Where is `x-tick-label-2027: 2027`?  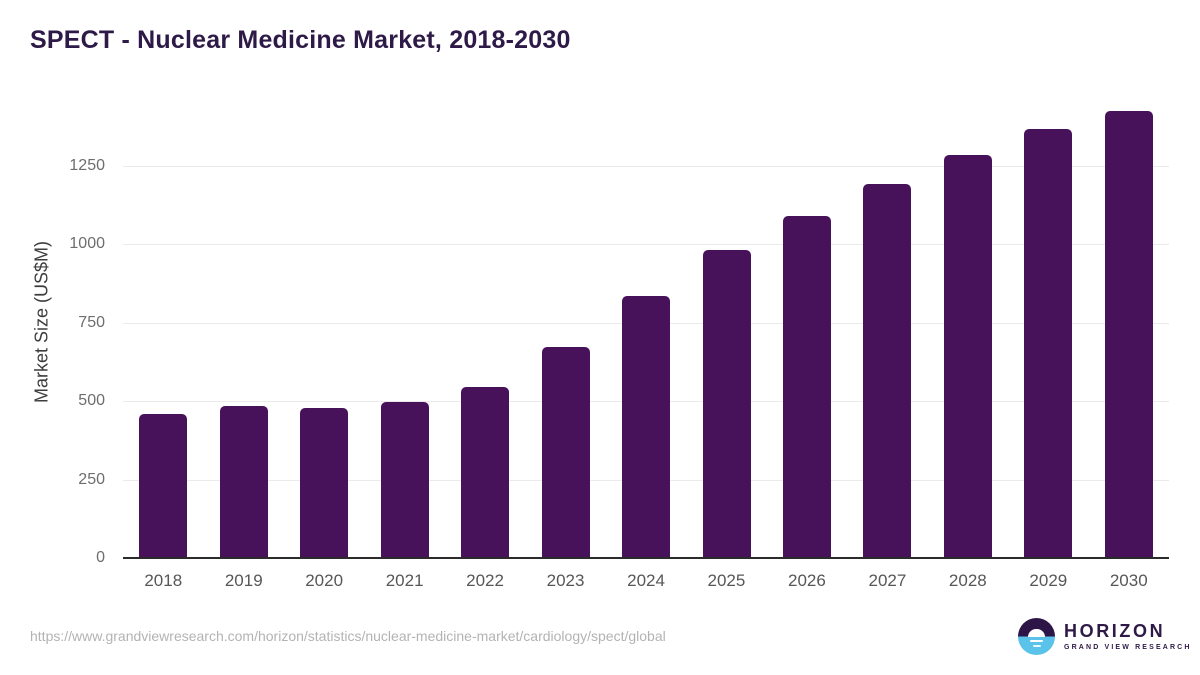
x-tick-label-2027: 2027 is located at coordinates (887, 580).